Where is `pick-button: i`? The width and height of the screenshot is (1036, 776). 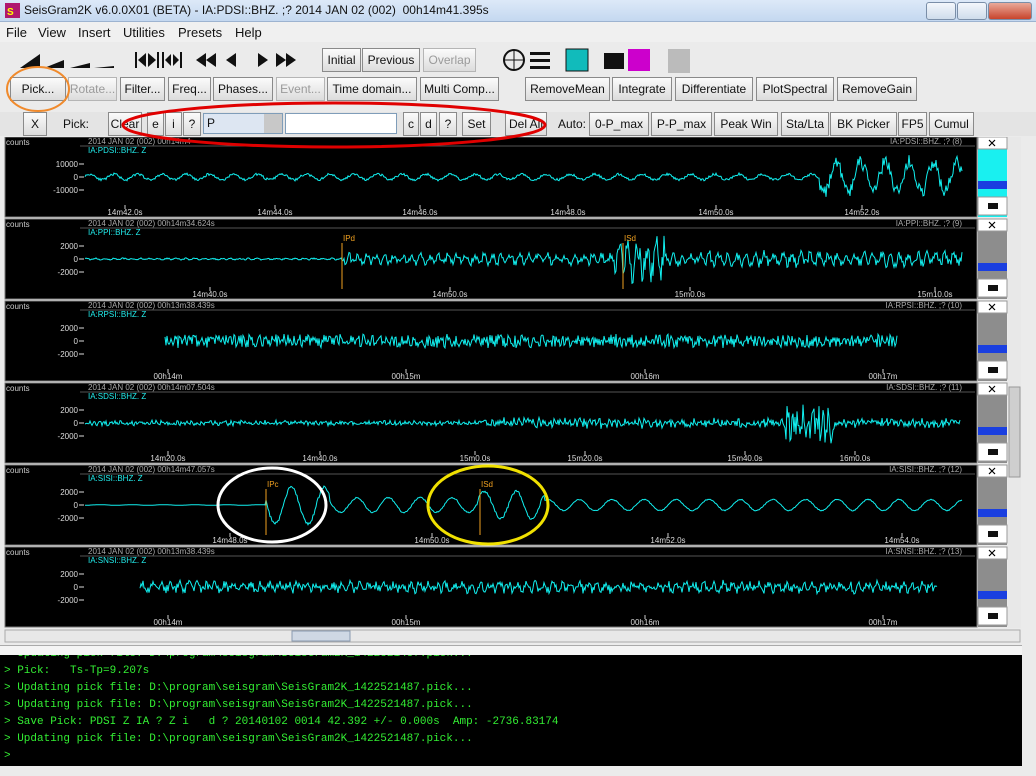
pick-button: i is located at coordinates (173, 124).